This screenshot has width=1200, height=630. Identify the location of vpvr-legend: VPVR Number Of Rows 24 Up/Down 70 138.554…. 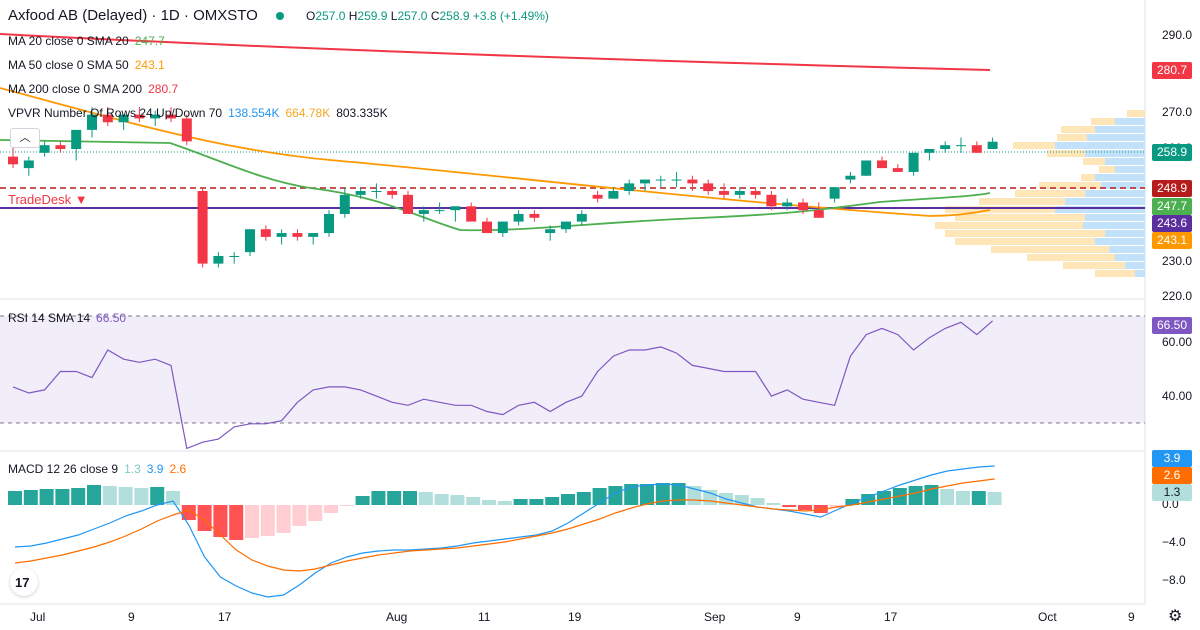
(201, 113).